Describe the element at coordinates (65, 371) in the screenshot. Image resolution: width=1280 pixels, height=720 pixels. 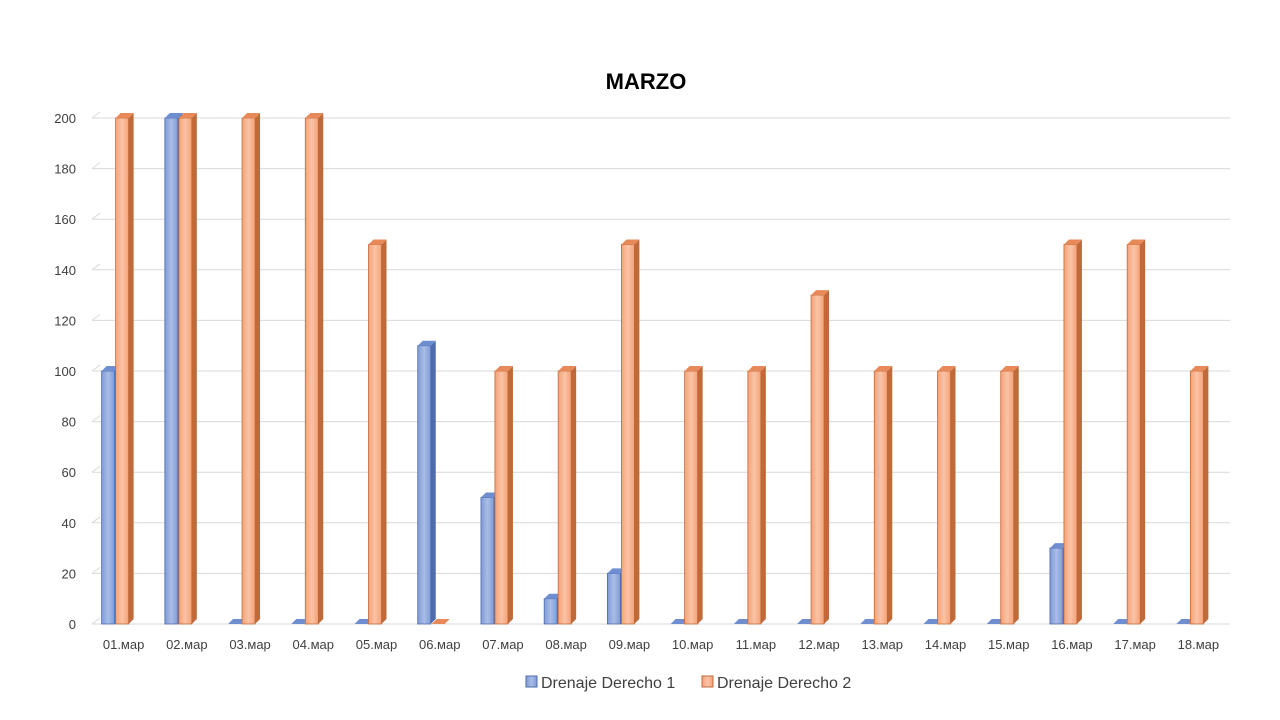
I see `y-axis-ticks: 0 20 40 60 80 100 120 140 160 180 200` at that location.